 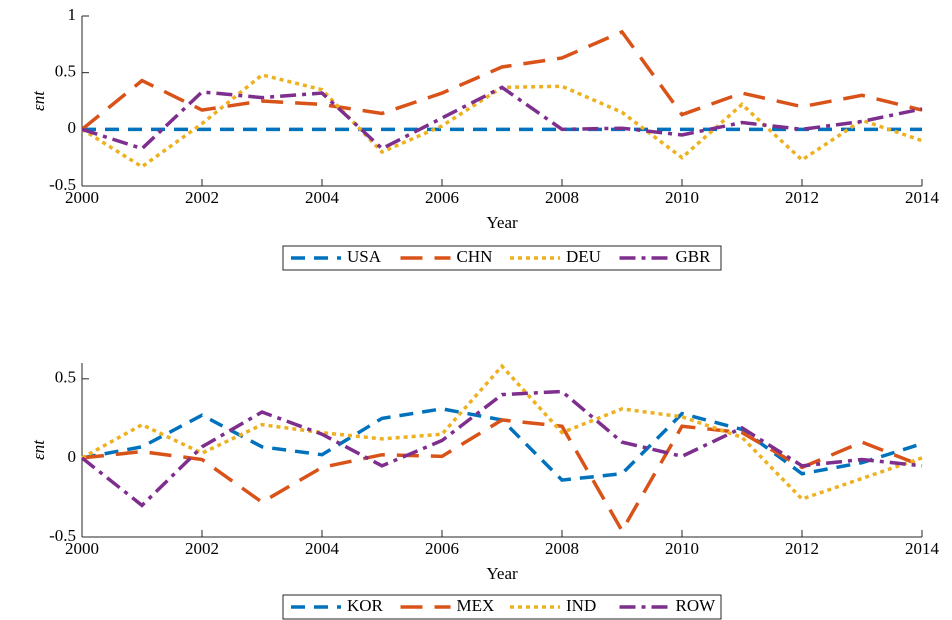 I want to click on legend-label: GBR, so click(x=694, y=256).